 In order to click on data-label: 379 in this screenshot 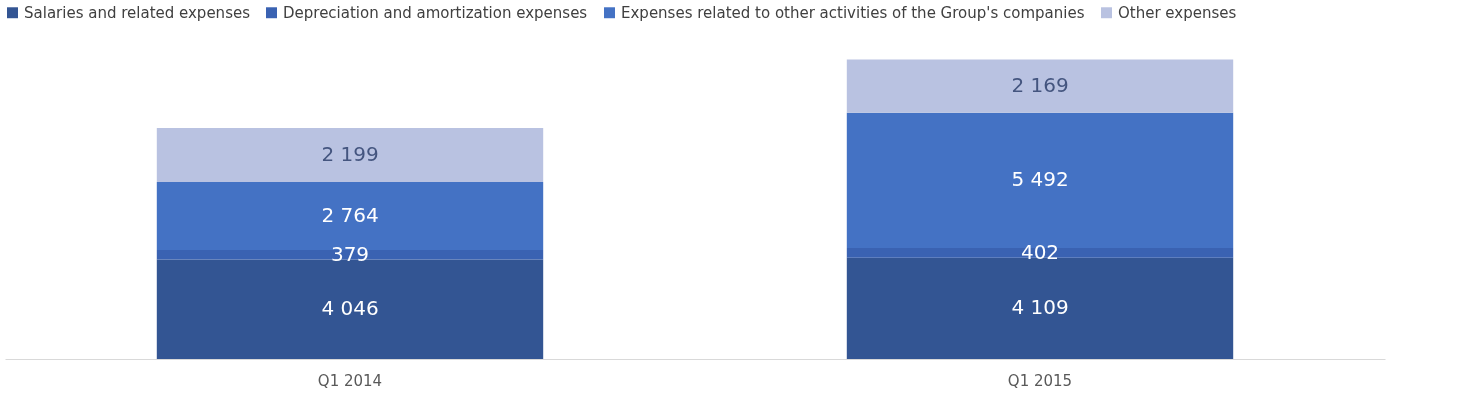, I will do `click(350, 253)`.